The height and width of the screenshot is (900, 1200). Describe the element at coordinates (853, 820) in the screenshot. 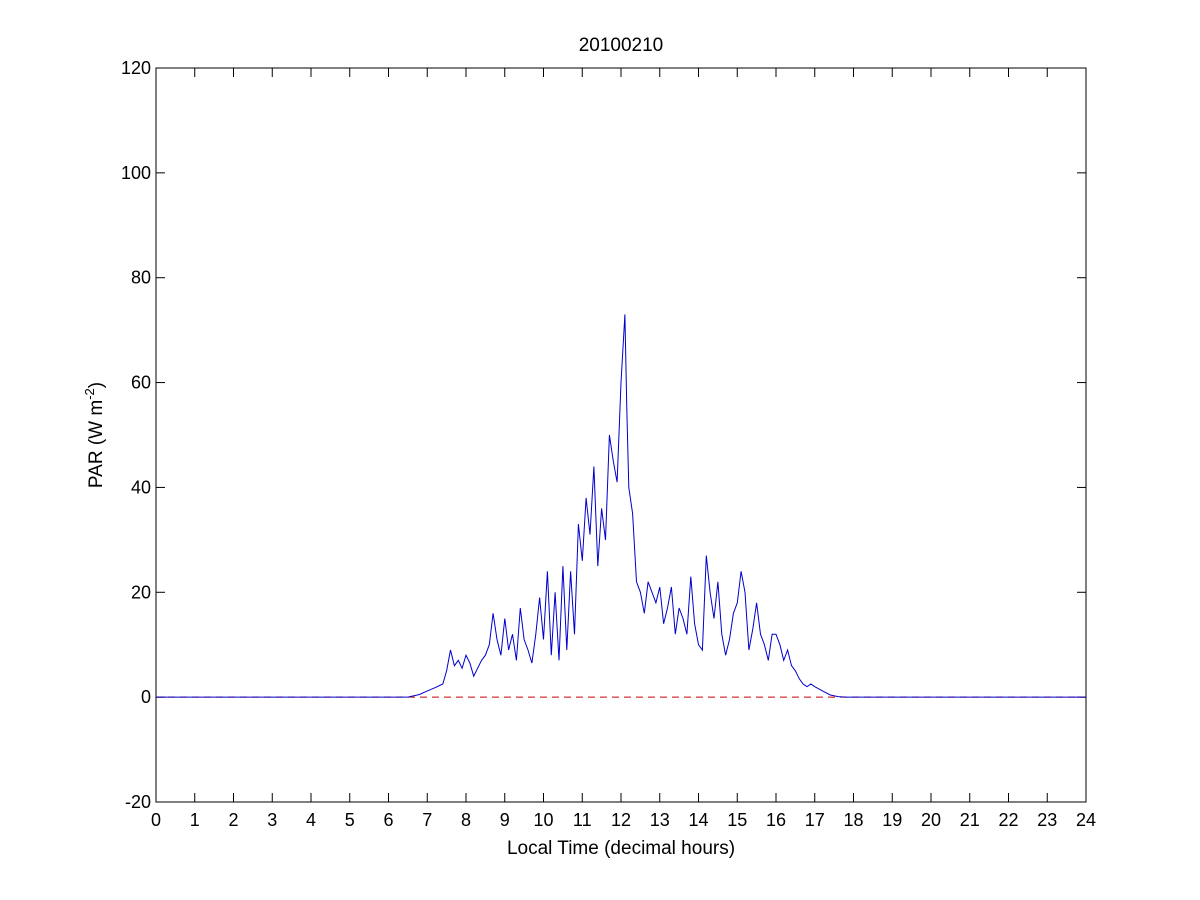

I see `x-tick-label: 18` at that location.